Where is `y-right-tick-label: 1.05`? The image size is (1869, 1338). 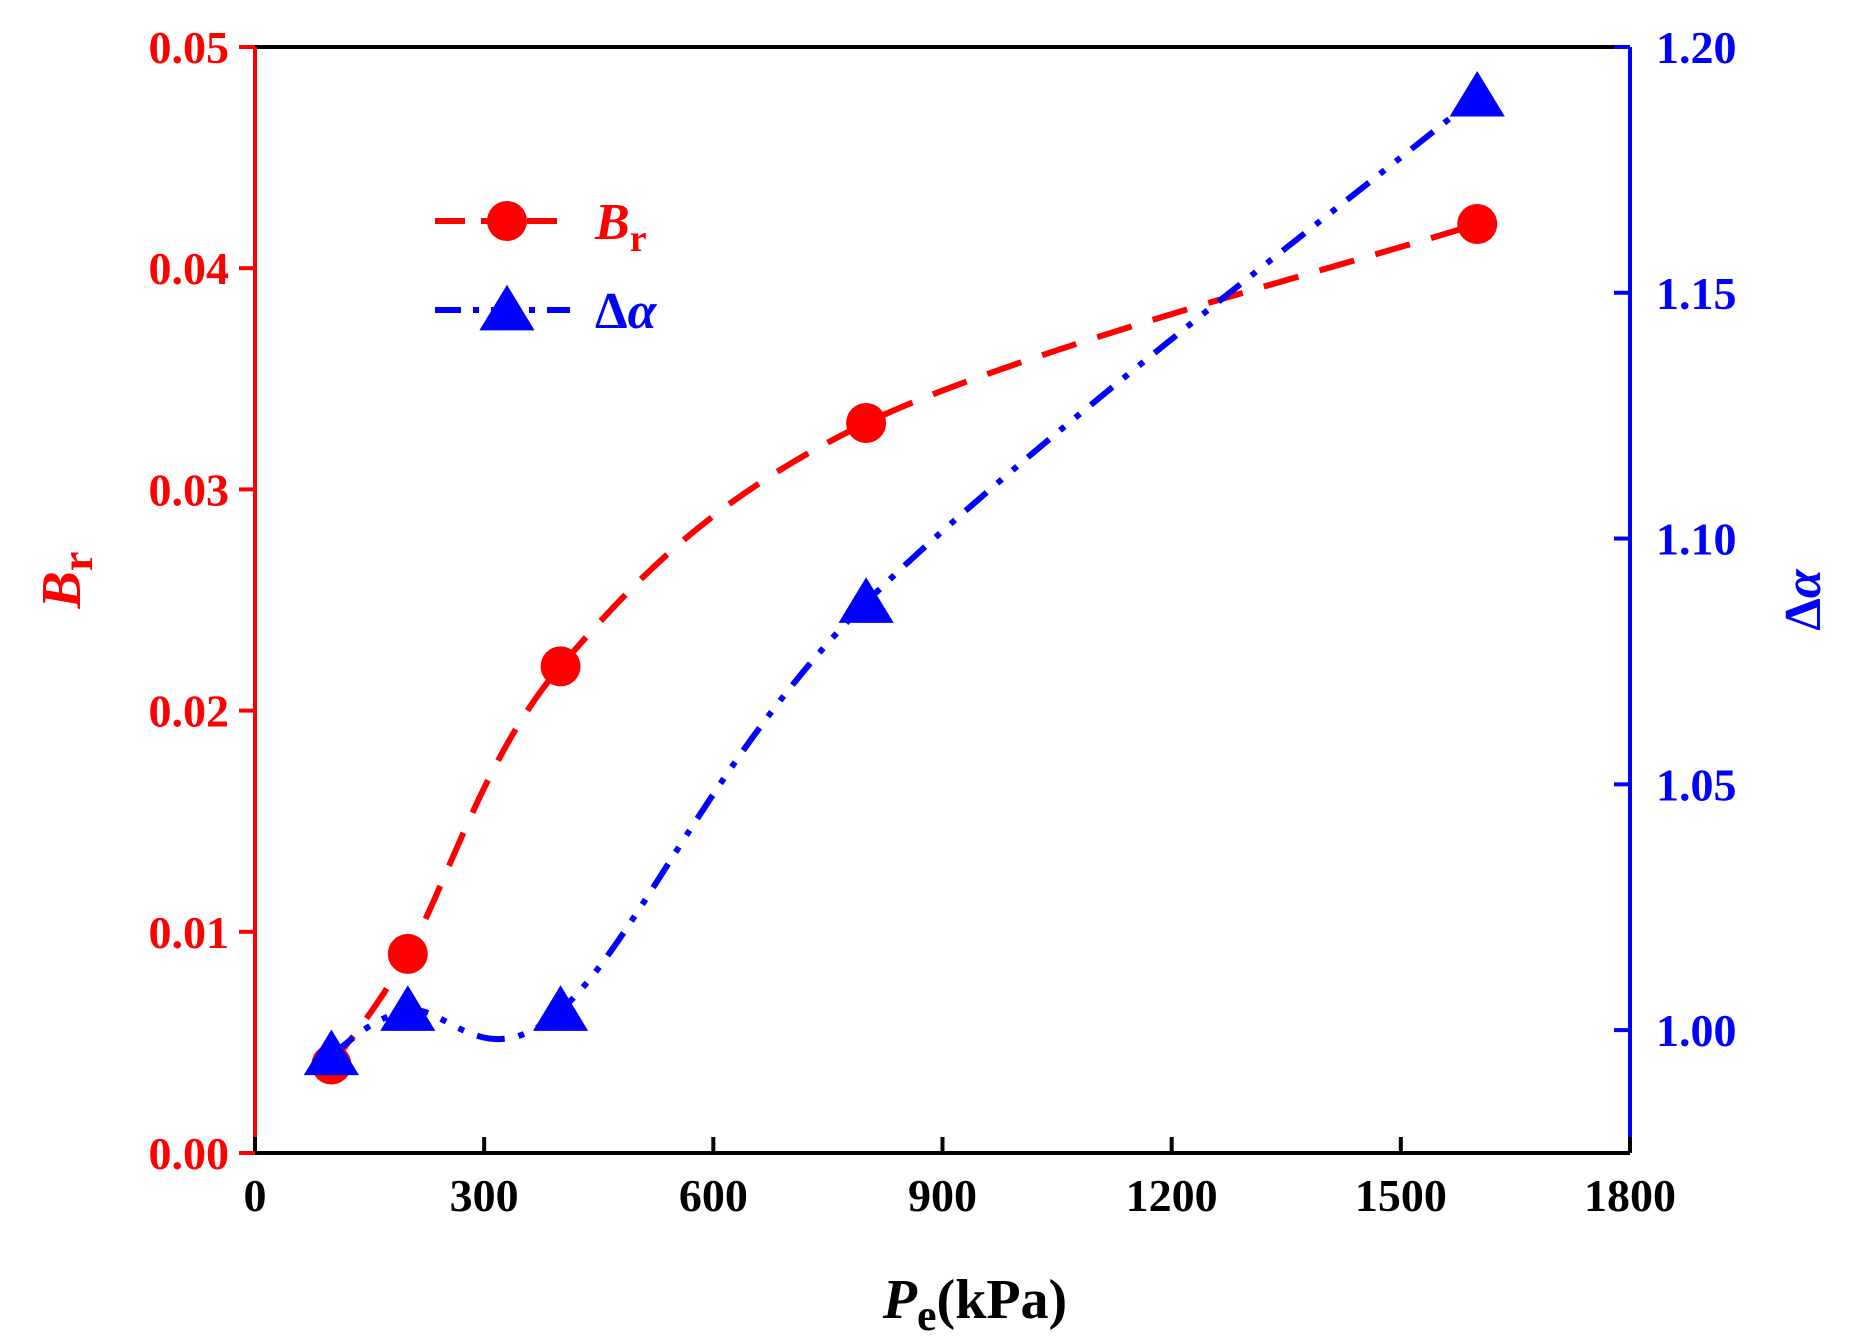
y-right-tick-label: 1.05 is located at coordinates (1696, 784).